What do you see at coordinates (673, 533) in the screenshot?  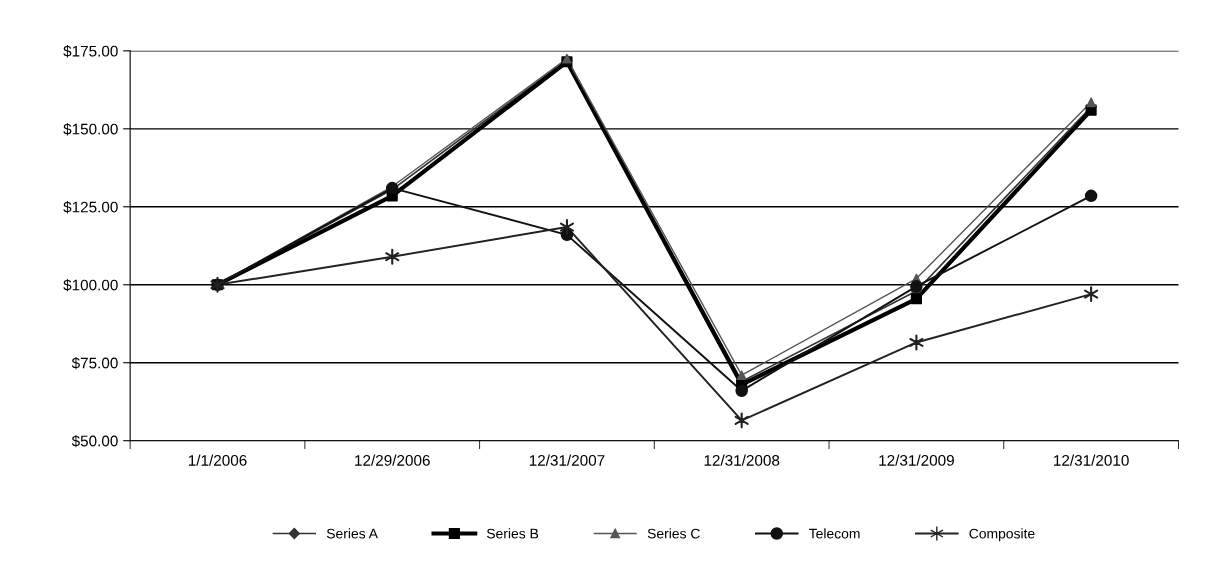 I see `legend-label: Series C` at bounding box center [673, 533].